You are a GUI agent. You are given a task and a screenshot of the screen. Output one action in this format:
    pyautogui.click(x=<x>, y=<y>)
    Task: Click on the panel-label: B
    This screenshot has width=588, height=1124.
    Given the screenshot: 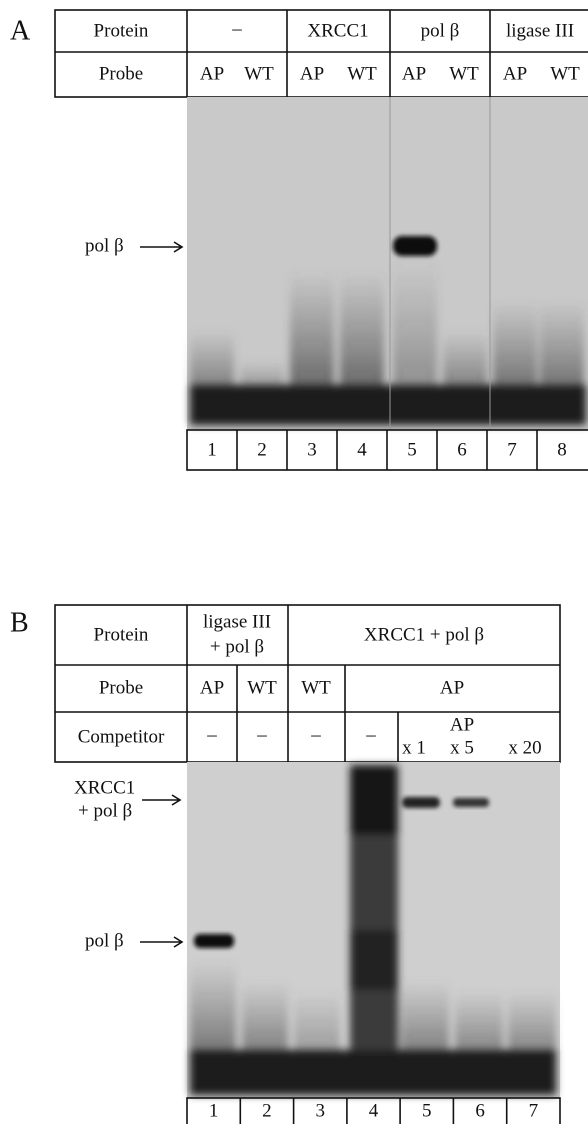 What is the action you would take?
    pyautogui.click(x=19, y=622)
    